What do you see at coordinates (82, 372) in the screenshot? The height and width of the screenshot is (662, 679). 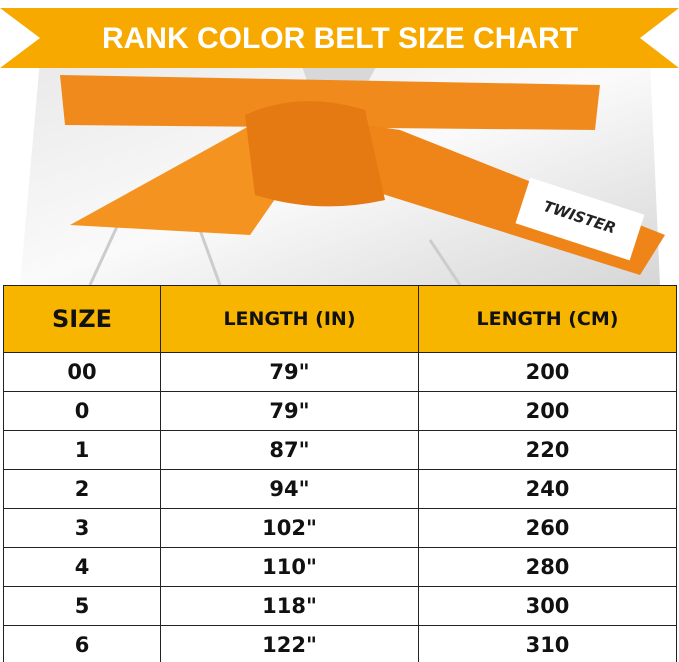 I see `table-cell: 00` at bounding box center [82, 372].